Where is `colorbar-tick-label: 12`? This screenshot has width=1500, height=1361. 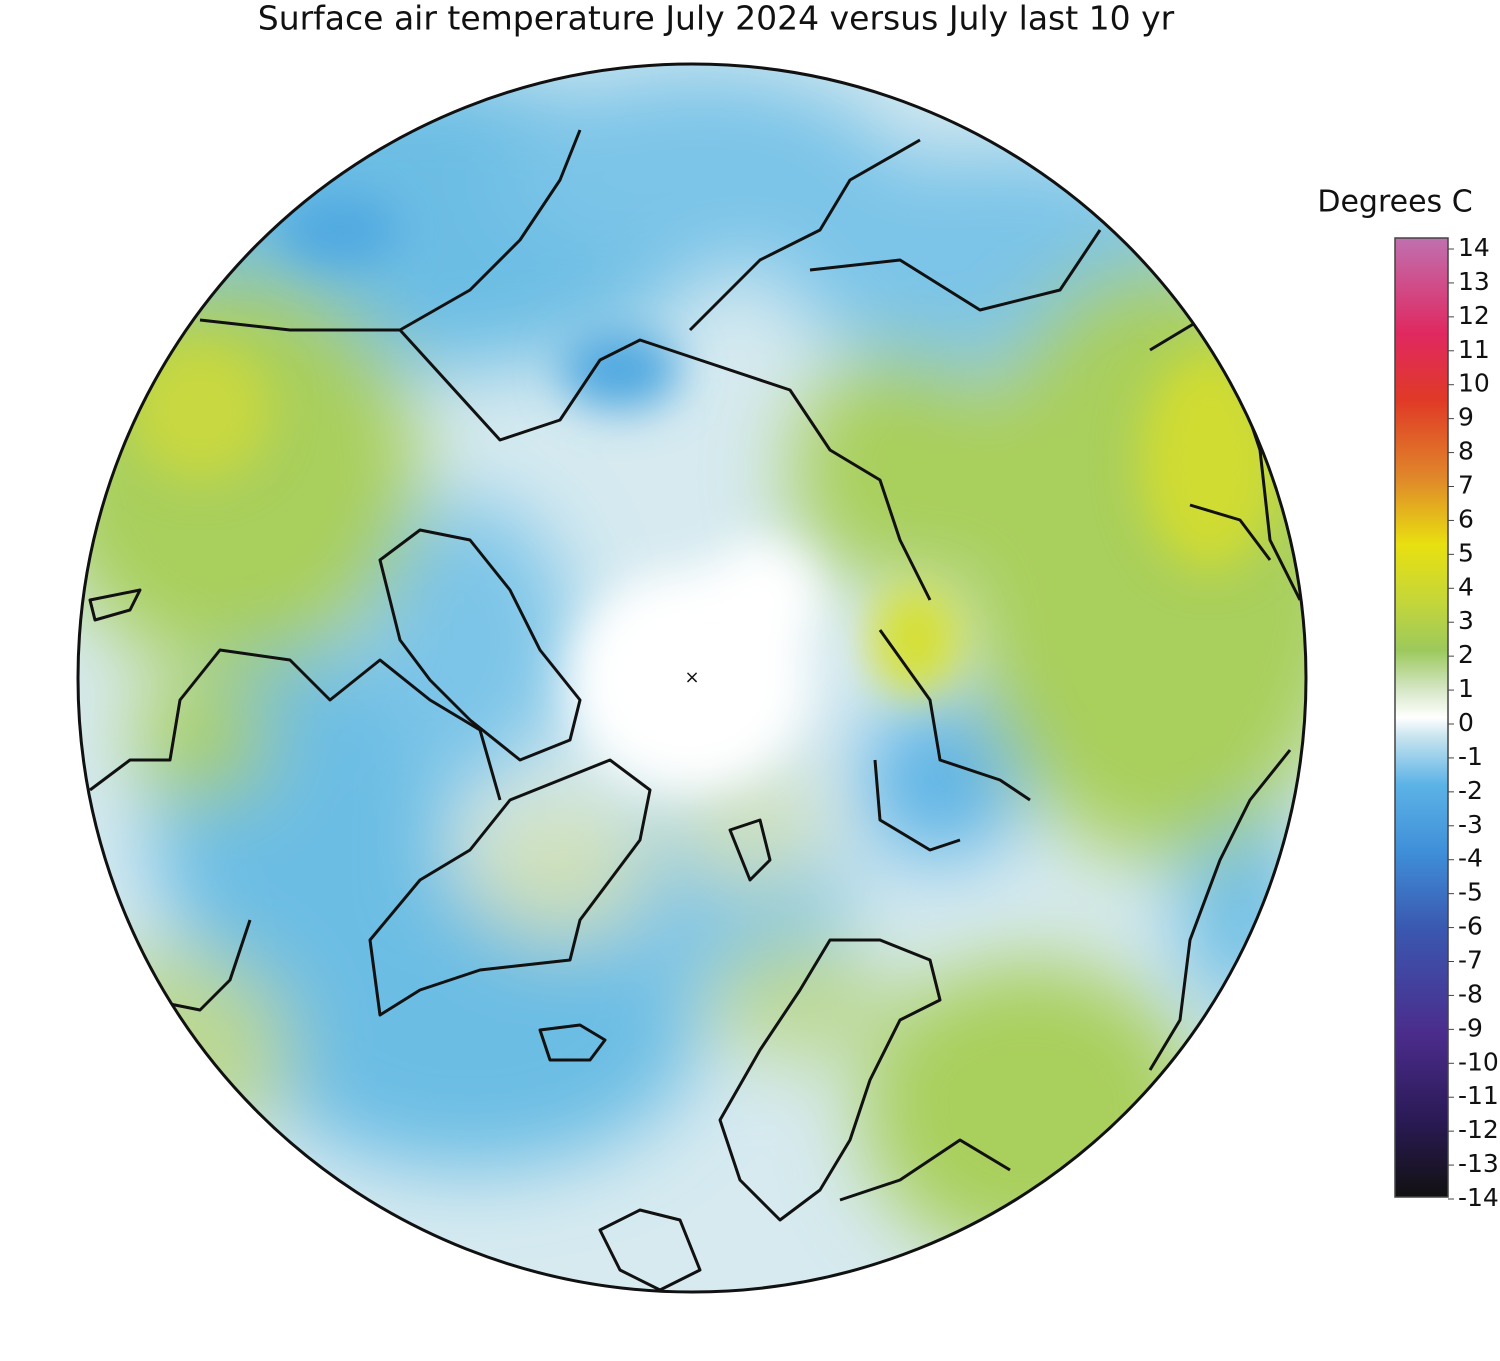 colorbar-tick-label: 12 is located at coordinates (1474, 315).